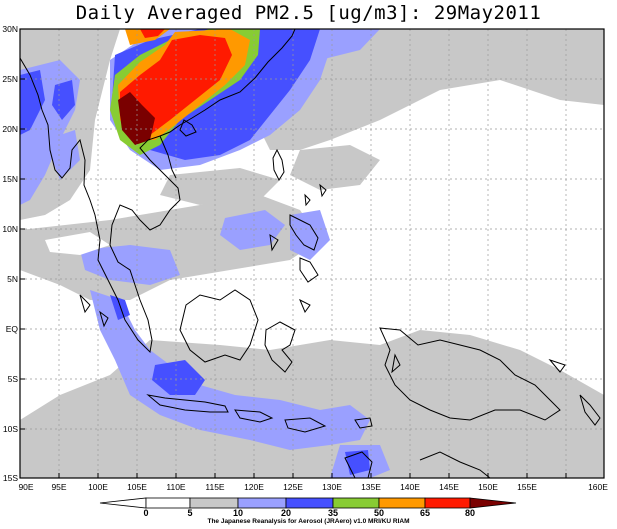 This screenshot has height=529, width=617. I want to click on colorbar-label: 0, so click(145, 513).